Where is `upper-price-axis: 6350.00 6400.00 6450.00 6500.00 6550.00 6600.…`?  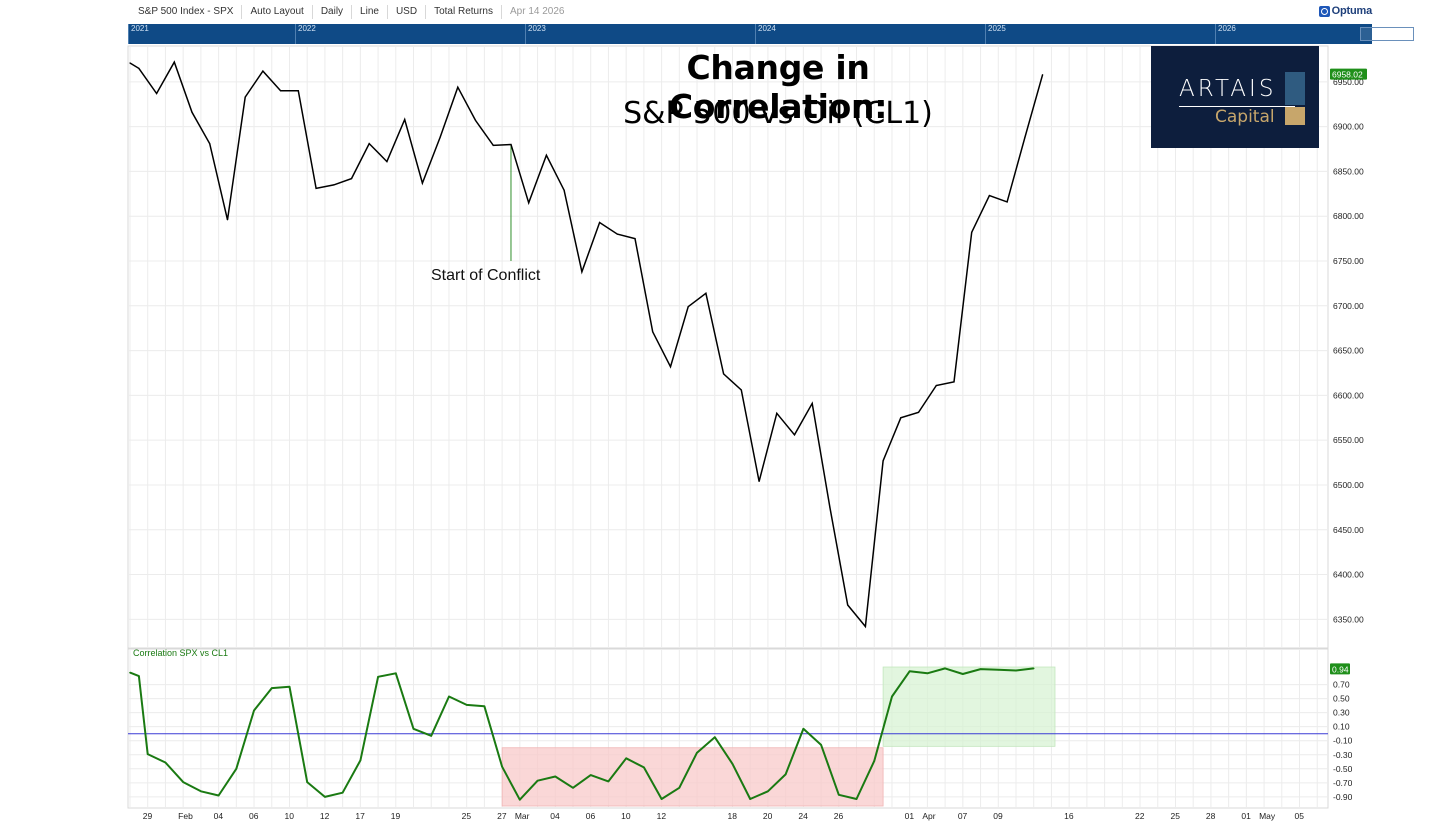 upper-price-axis: 6350.00 6400.00 6450.00 6500.00 6550.00 6600.… is located at coordinates (1348, 346).